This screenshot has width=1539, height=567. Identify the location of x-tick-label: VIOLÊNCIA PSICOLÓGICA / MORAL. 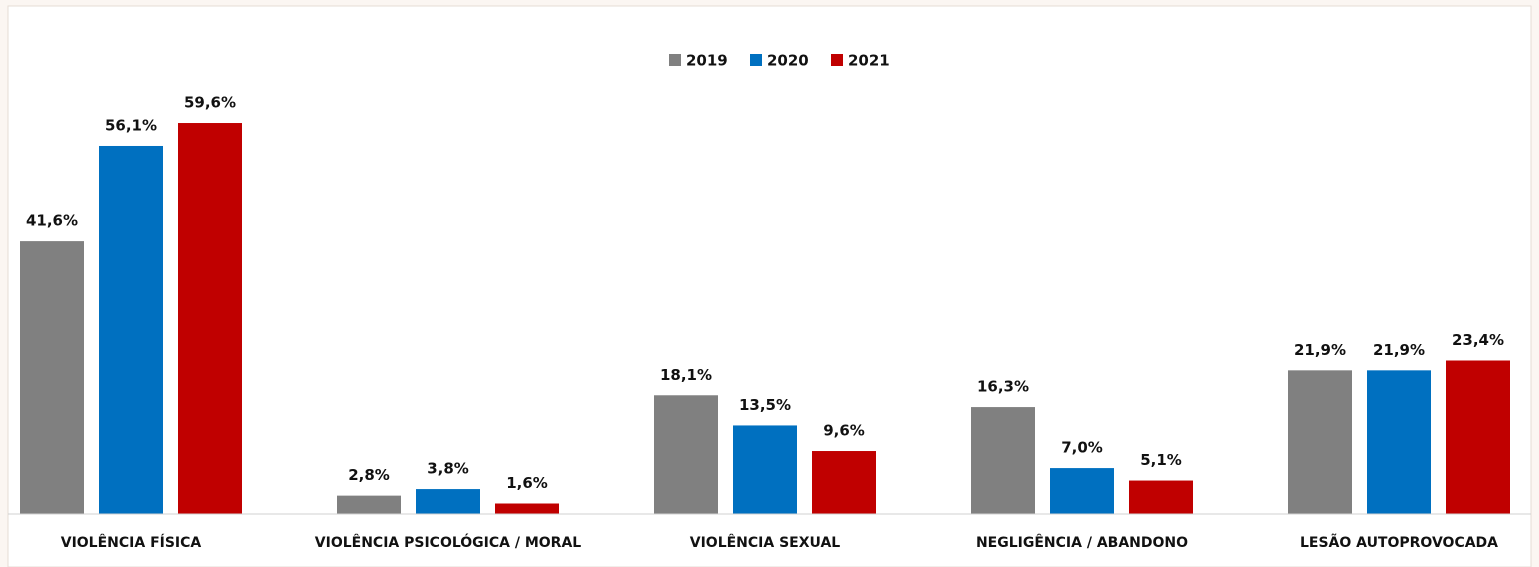
(448, 542).